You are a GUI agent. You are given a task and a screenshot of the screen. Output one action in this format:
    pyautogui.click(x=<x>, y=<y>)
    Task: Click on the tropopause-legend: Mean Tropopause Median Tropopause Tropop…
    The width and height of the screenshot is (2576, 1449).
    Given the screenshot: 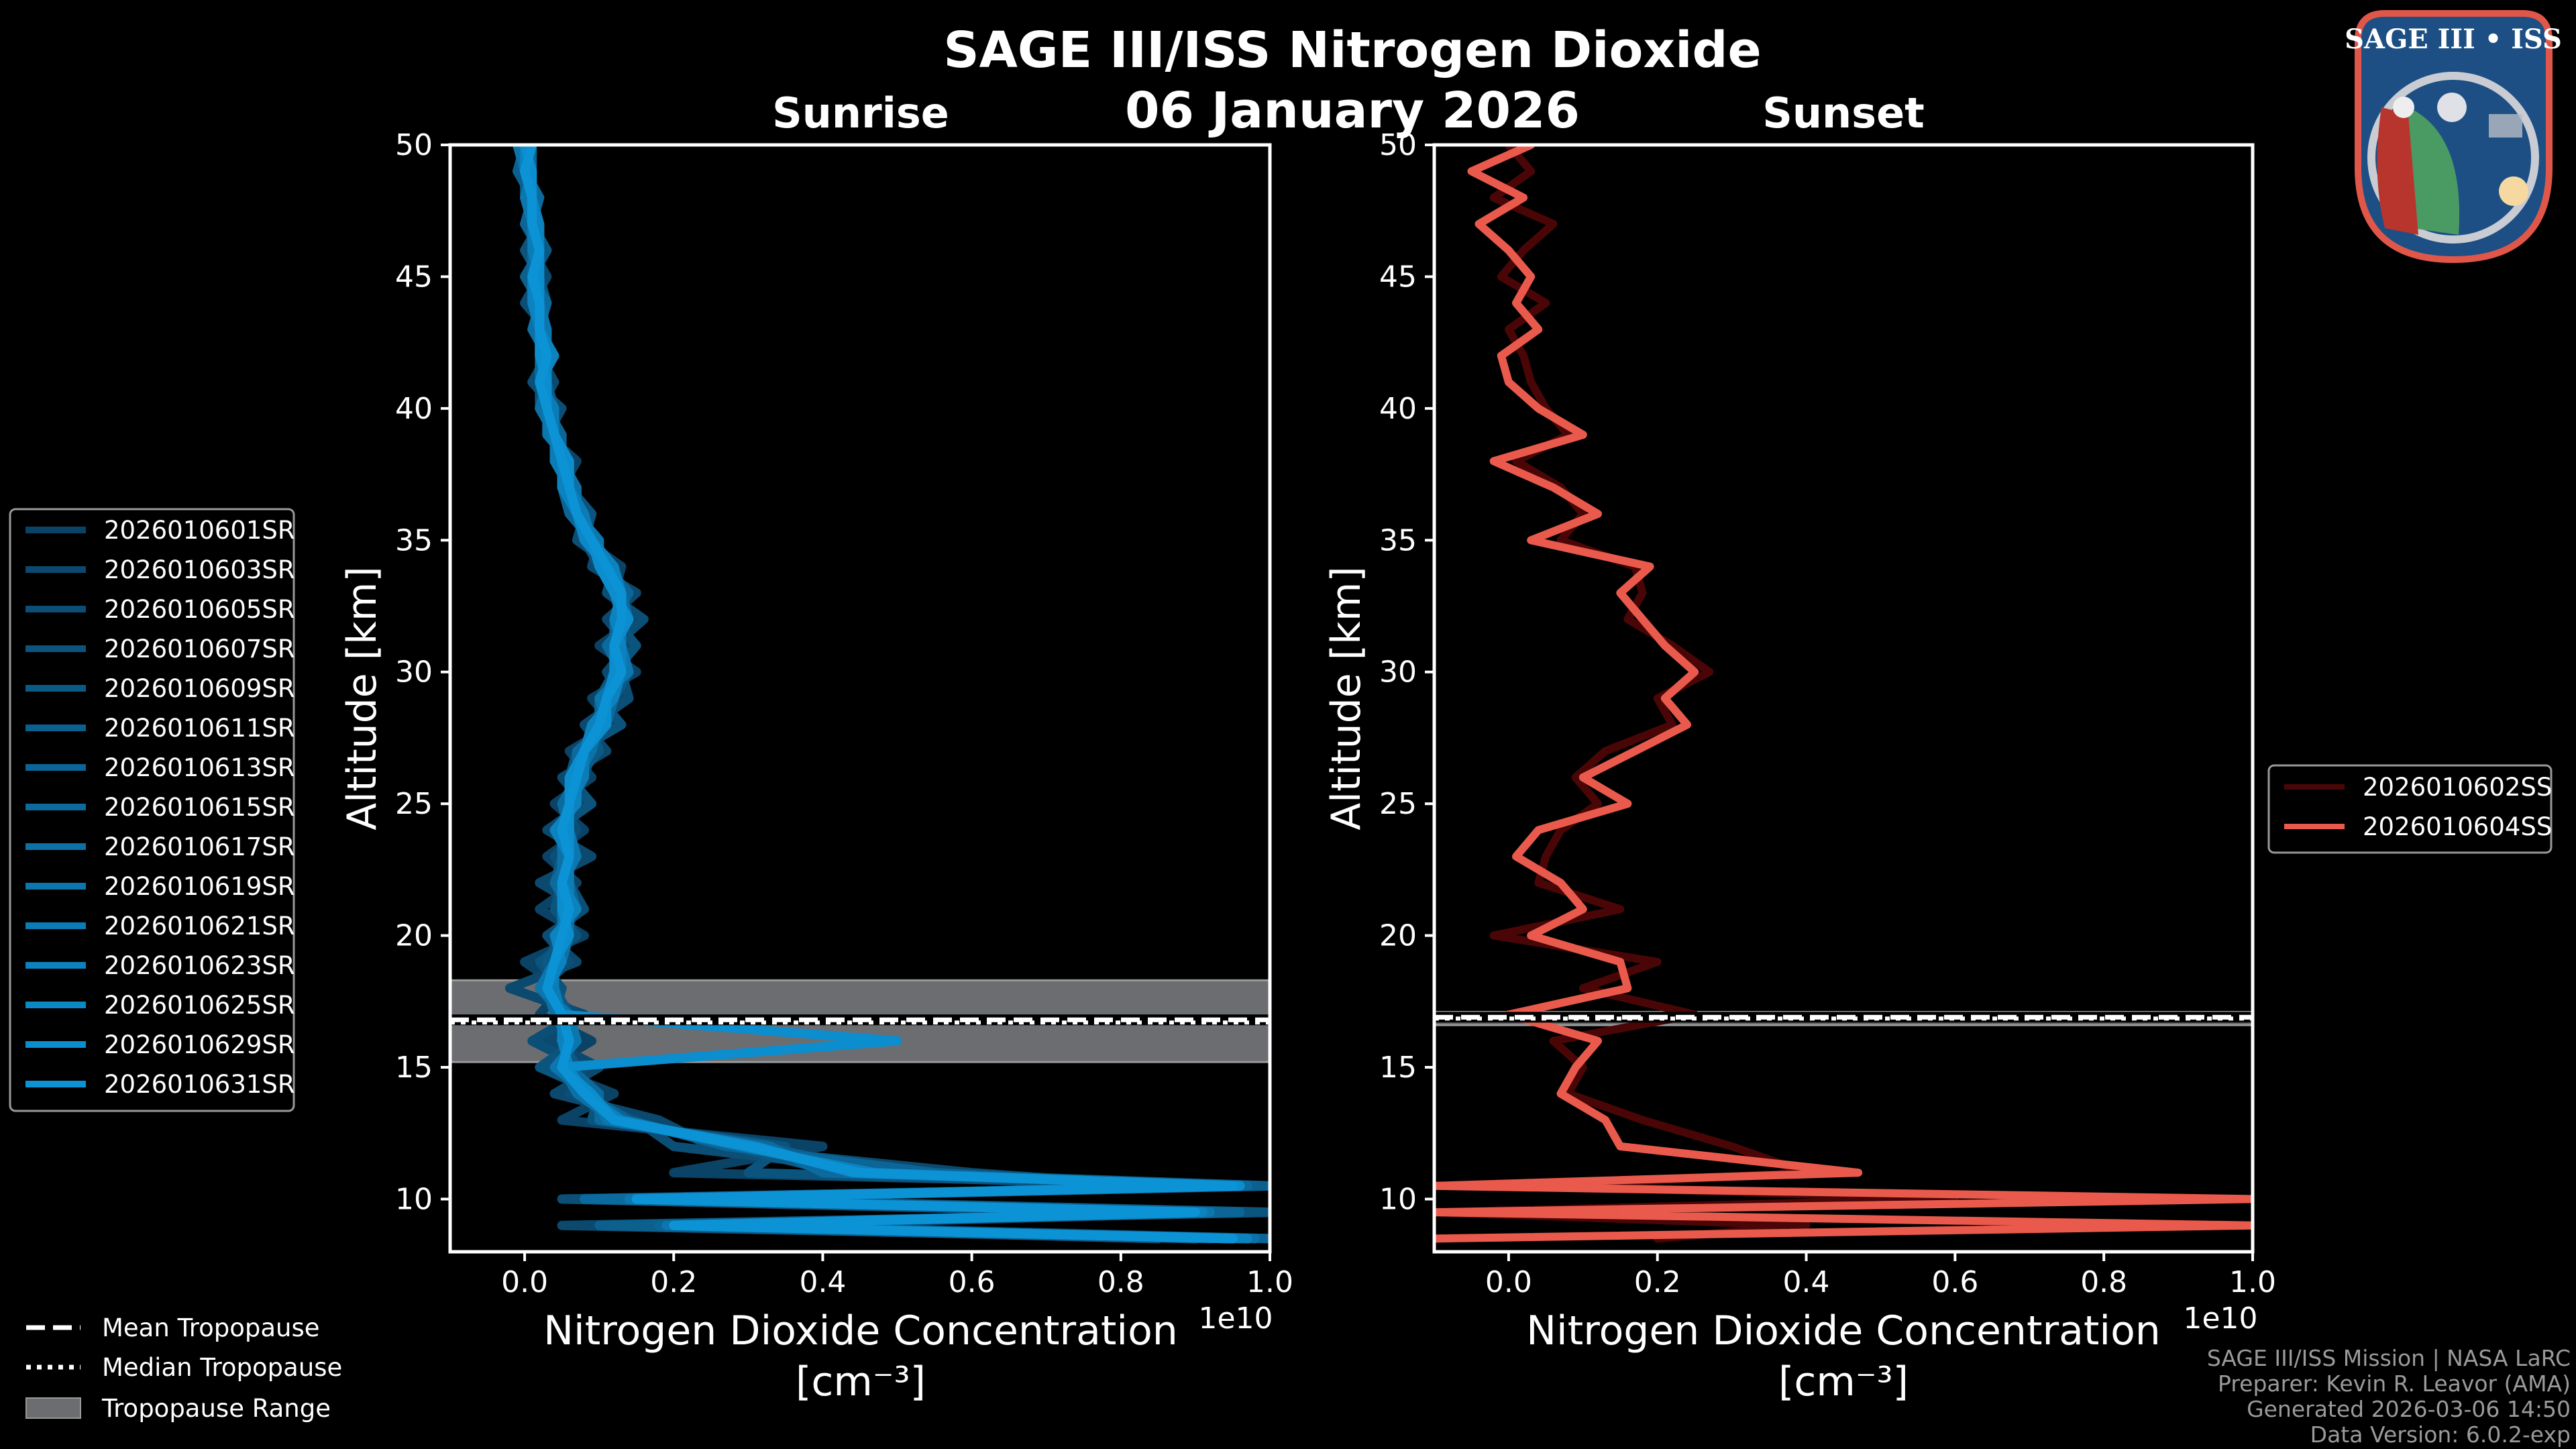 What is the action you would take?
    pyautogui.click(x=183, y=1368)
    